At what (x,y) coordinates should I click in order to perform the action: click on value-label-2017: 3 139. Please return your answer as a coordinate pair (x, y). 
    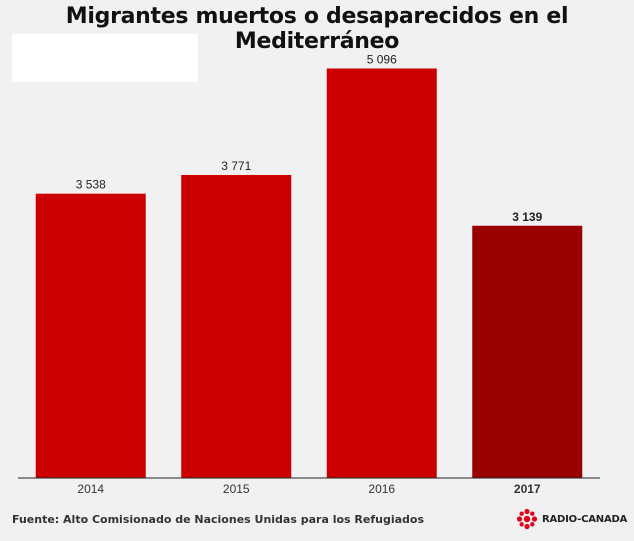
    Looking at the image, I should click on (527, 217).